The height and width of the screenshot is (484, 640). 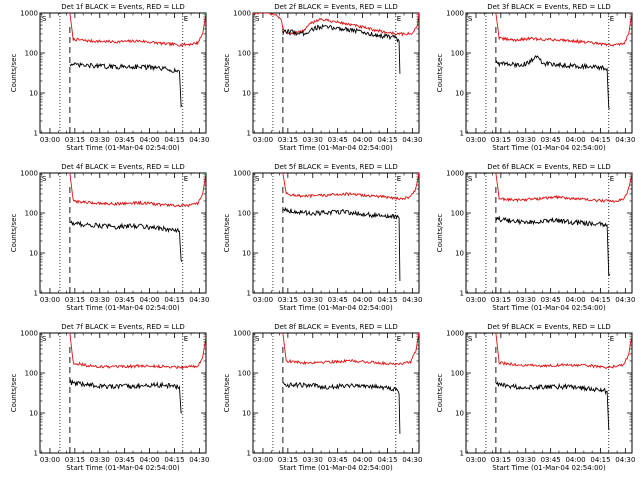 What do you see at coordinates (335, 7) in the screenshot?
I see `chart-title: Det 2f BLACK = Events, RED = LLD` at bounding box center [335, 7].